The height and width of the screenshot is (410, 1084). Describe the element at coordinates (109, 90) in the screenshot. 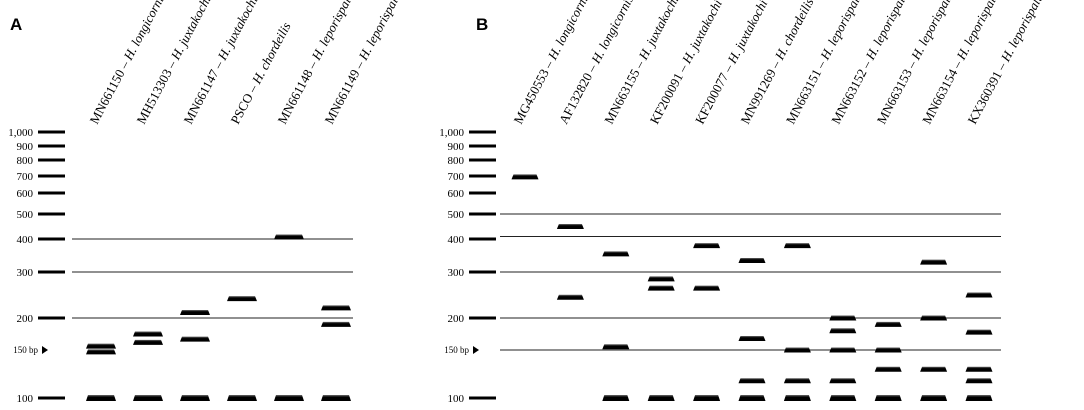

I see `lane-accession: MN661150 –` at that location.